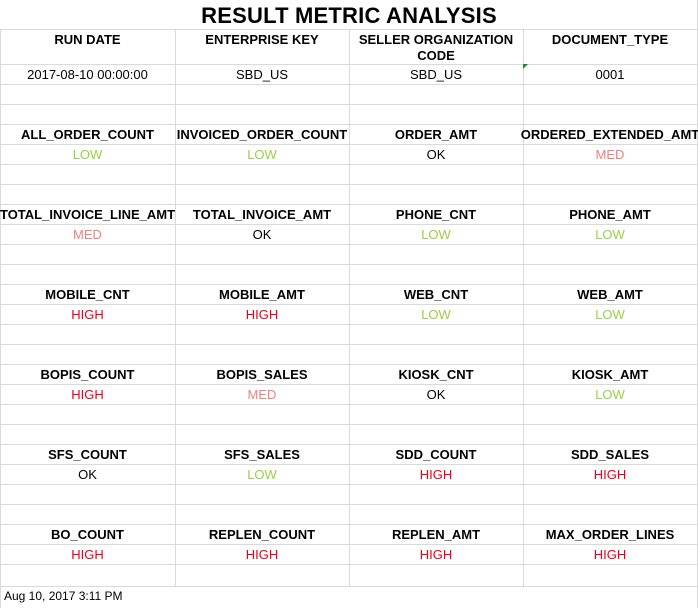 The image size is (698, 608). What do you see at coordinates (436, 374) in the screenshot?
I see `metric-label-cell: KIOSK_CNT` at bounding box center [436, 374].